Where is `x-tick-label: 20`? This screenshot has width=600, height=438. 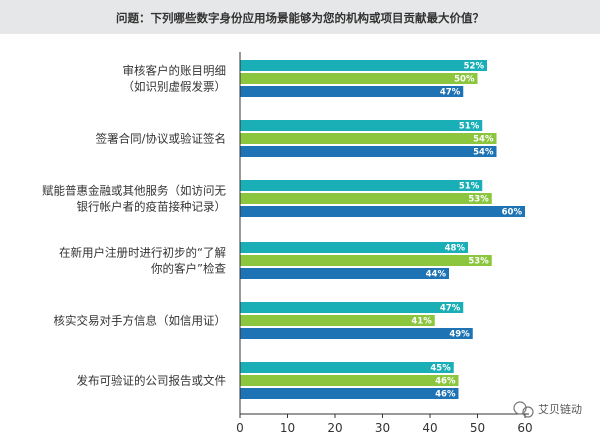
x-tick-label: 20 is located at coordinates (334, 428).